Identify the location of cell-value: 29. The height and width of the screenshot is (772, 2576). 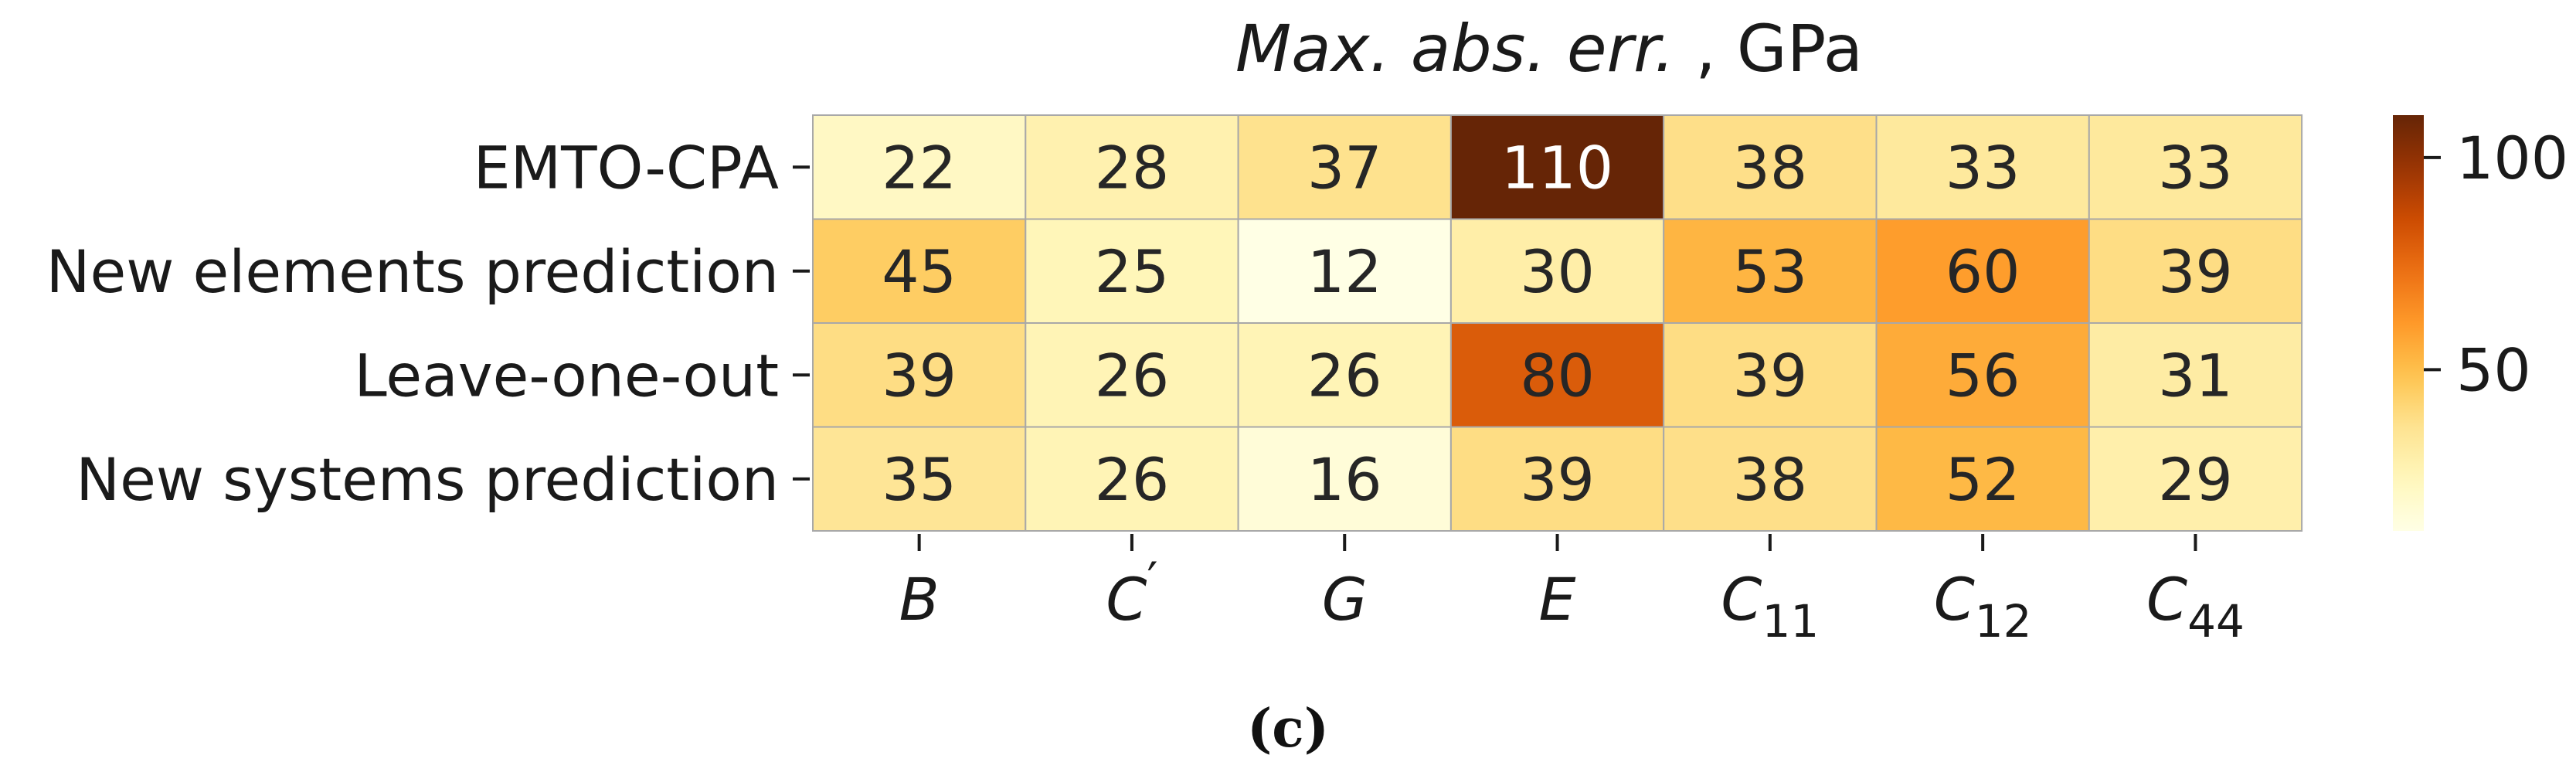
(2195, 479).